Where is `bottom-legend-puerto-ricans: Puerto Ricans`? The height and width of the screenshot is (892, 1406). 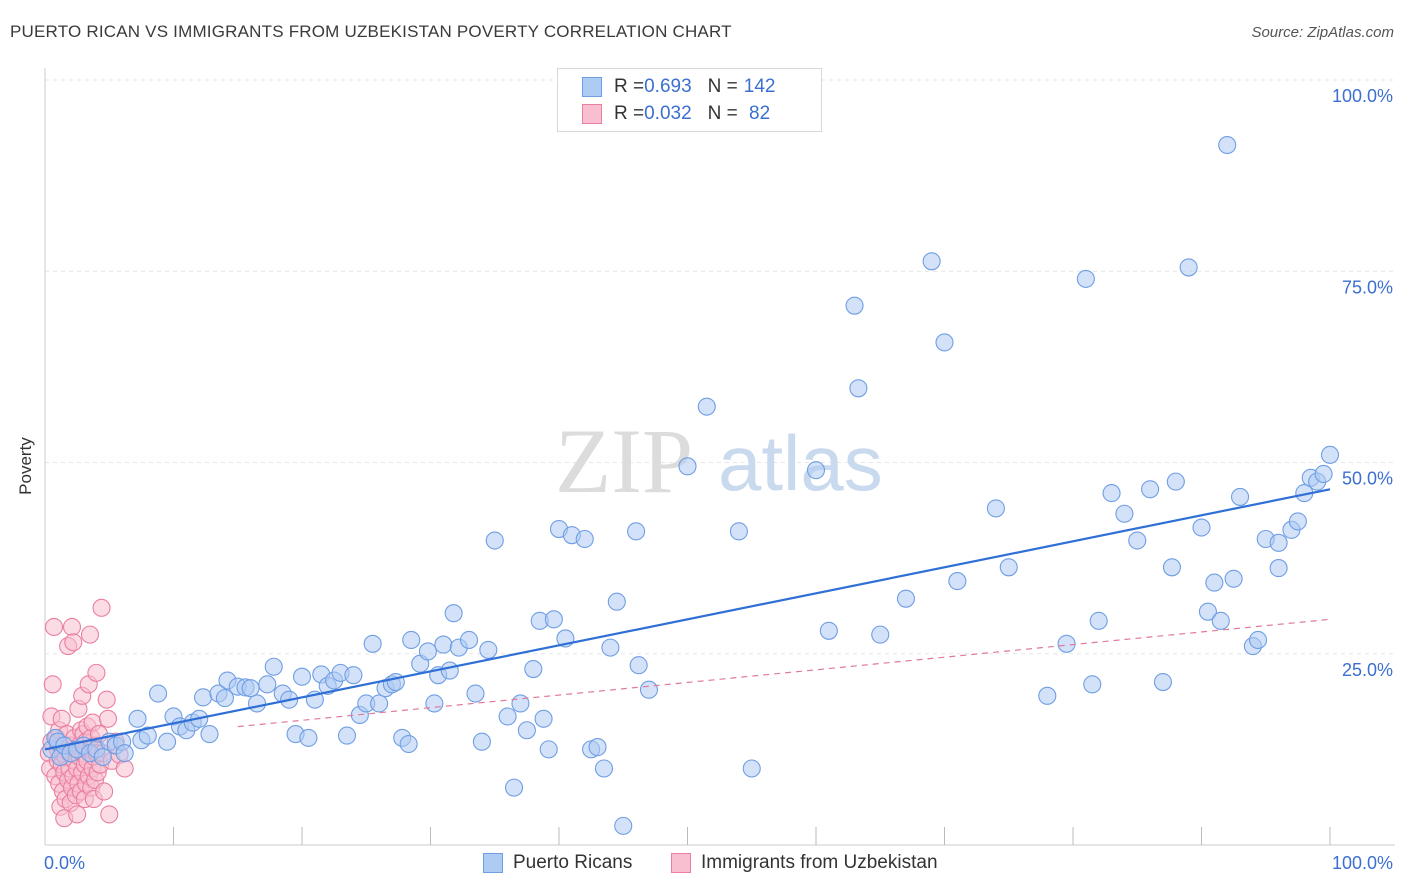
bottom-legend-puerto-ricans: Puerto Ricans is located at coordinates (557, 863).